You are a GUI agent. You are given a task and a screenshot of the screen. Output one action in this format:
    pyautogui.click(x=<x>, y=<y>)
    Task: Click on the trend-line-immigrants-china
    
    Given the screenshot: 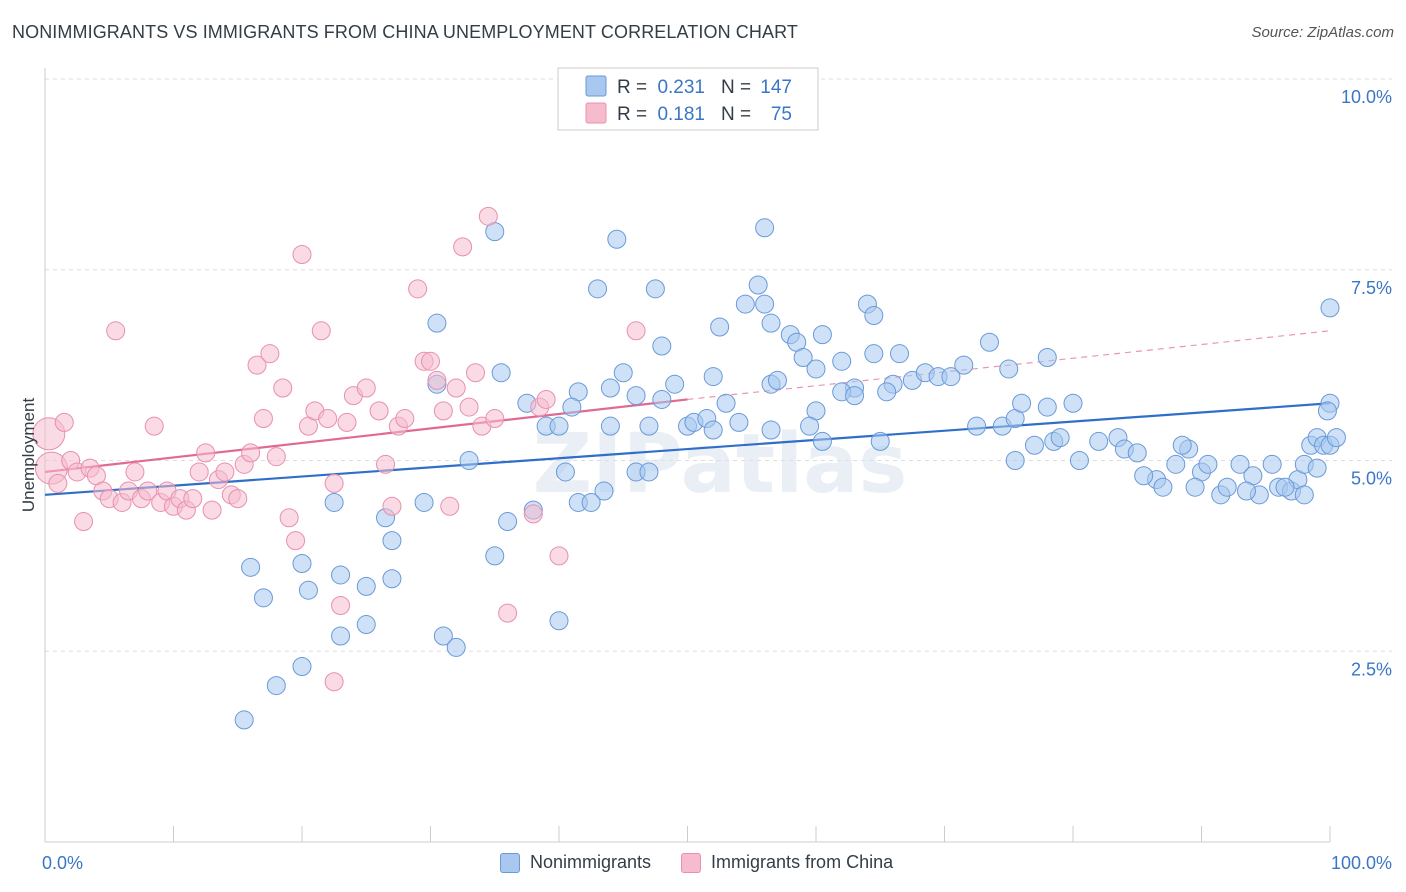 What is the action you would take?
    pyautogui.click(x=366, y=436)
    